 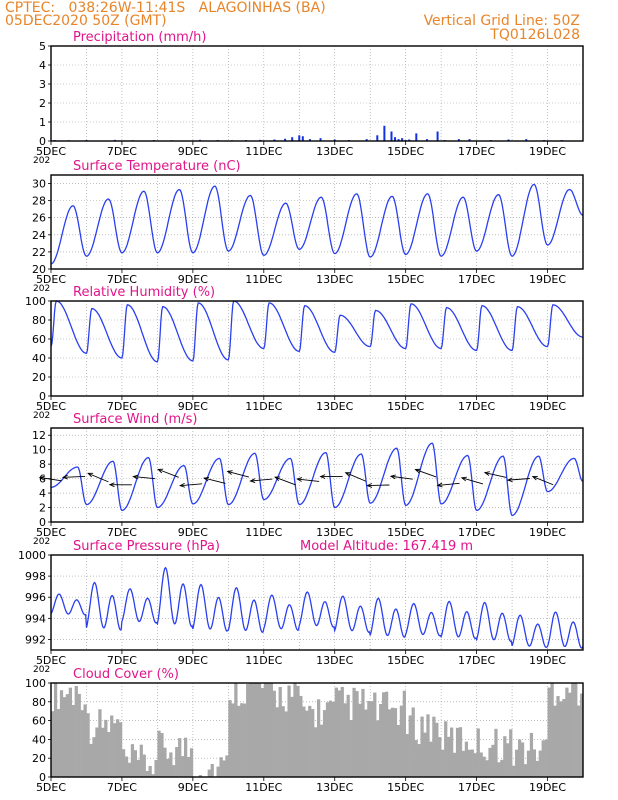 I want to click on title-pressure: Surface Pressure (hPa), so click(x=146, y=546).